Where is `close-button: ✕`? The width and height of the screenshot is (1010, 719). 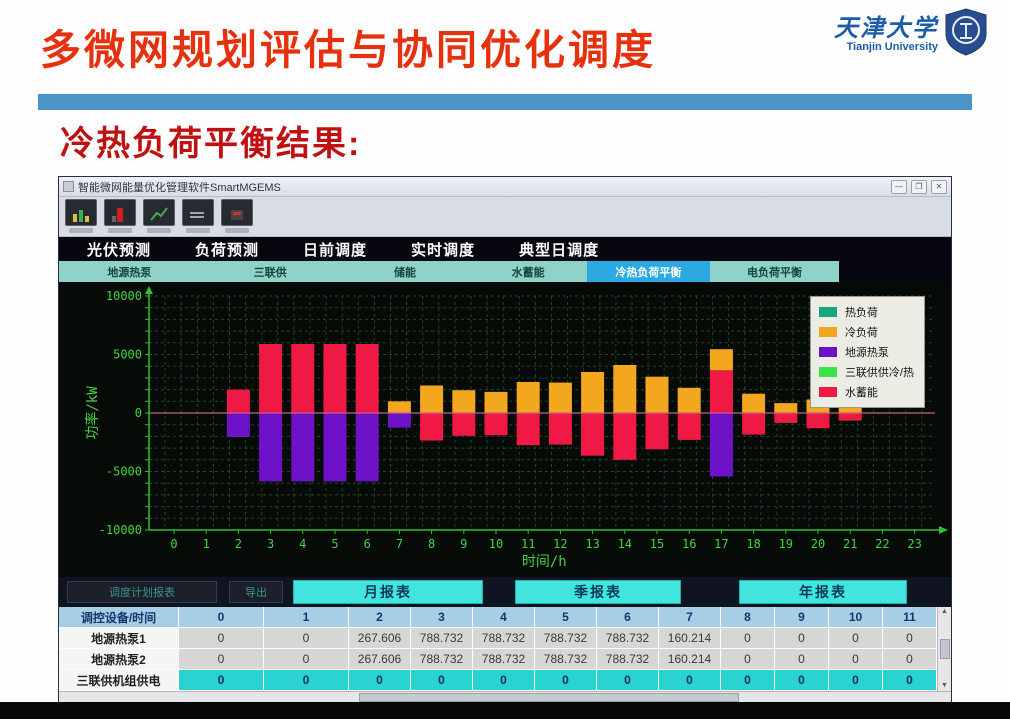 close-button: ✕ is located at coordinates (939, 186).